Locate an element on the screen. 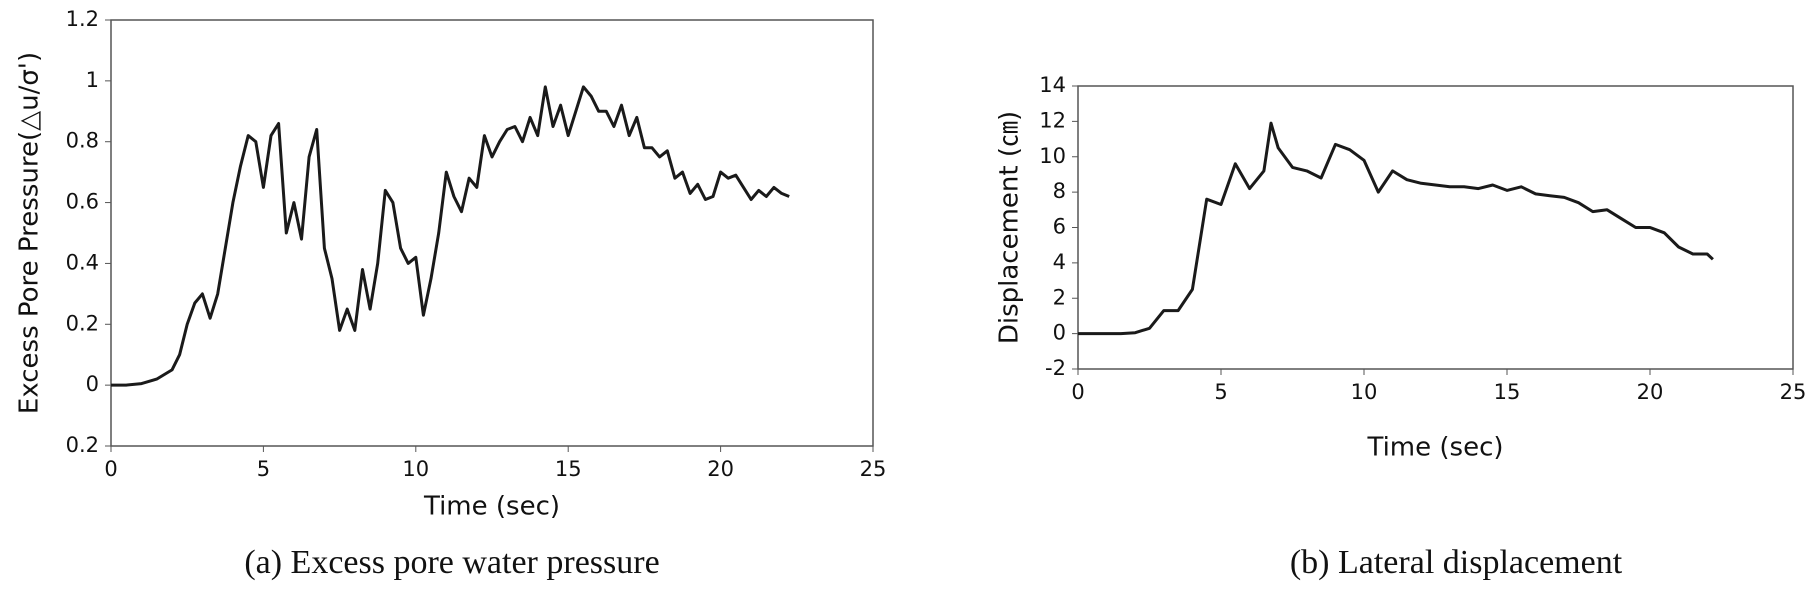 The image size is (1816, 594). data-line is located at coordinates (1396, 228).